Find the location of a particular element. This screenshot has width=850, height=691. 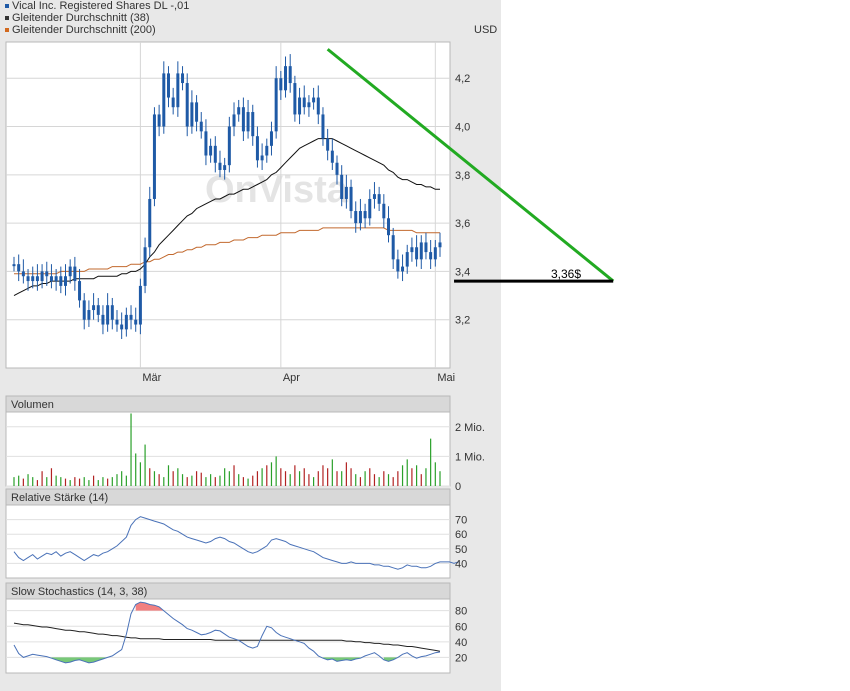

price-x-tick-label: Mär is located at coordinates (151, 378).